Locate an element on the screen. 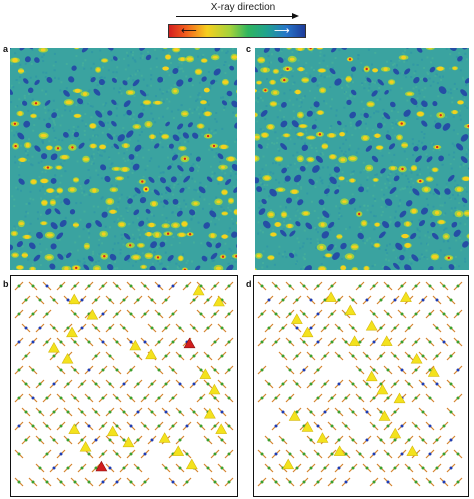 The height and width of the screenshot is (499, 474). panel-label-b: b is located at coordinates (6, 284).